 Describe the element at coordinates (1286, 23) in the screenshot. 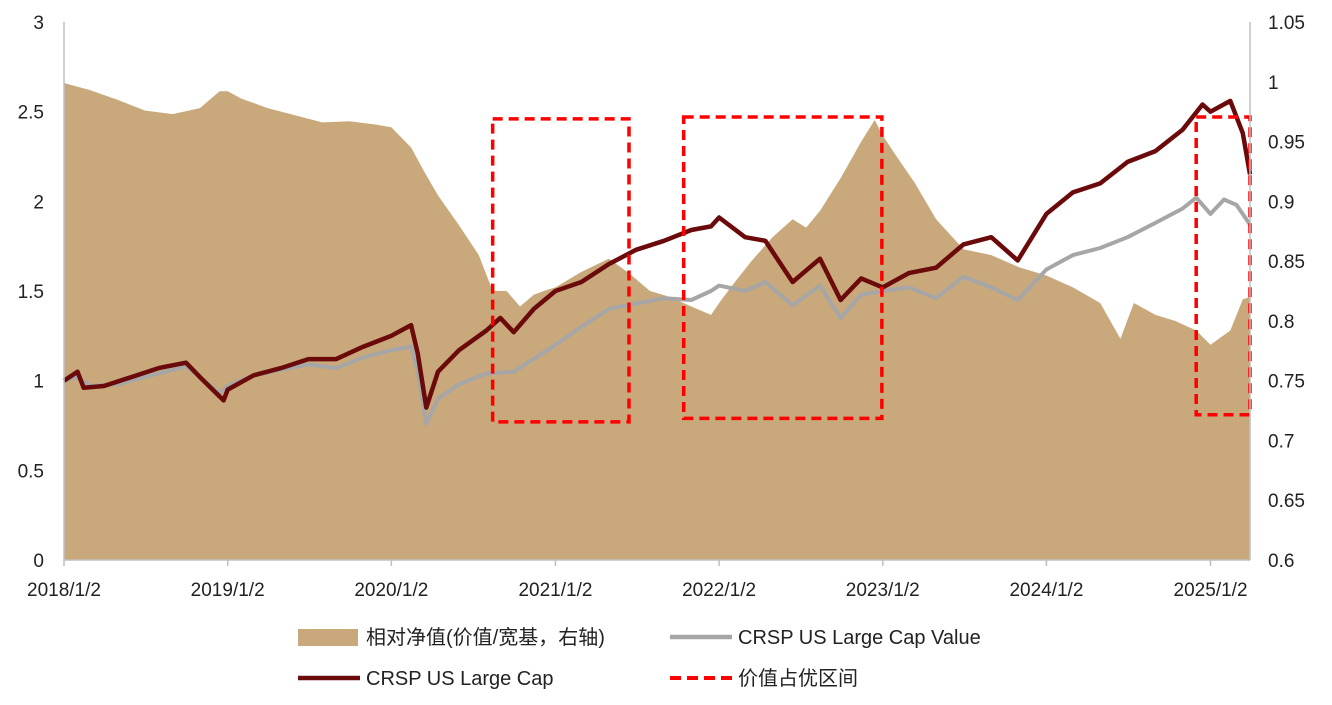

I see `y-right-tick-label: 1.05` at that location.